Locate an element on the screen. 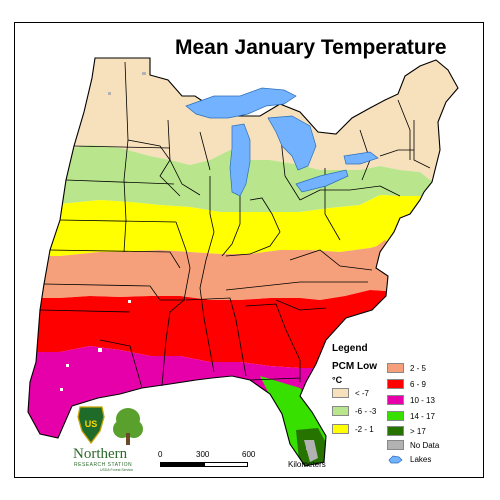 The height and width of the screenshot is (500, 500). legend-label: 10 - 13 is located at coordinates (422, 400).